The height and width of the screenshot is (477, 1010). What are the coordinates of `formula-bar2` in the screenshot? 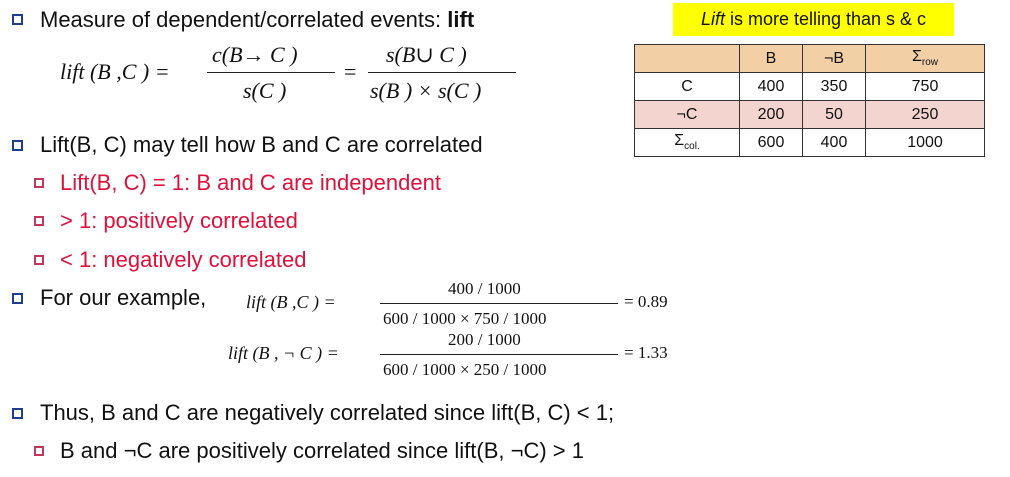 It's located at (442, 72).